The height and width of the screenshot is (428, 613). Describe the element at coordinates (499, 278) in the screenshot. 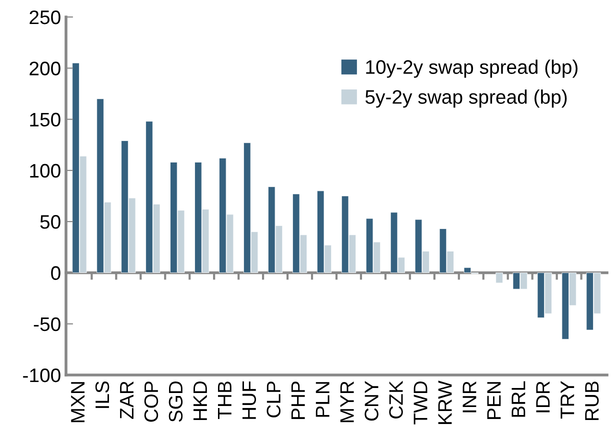

I see `bar` at that location.